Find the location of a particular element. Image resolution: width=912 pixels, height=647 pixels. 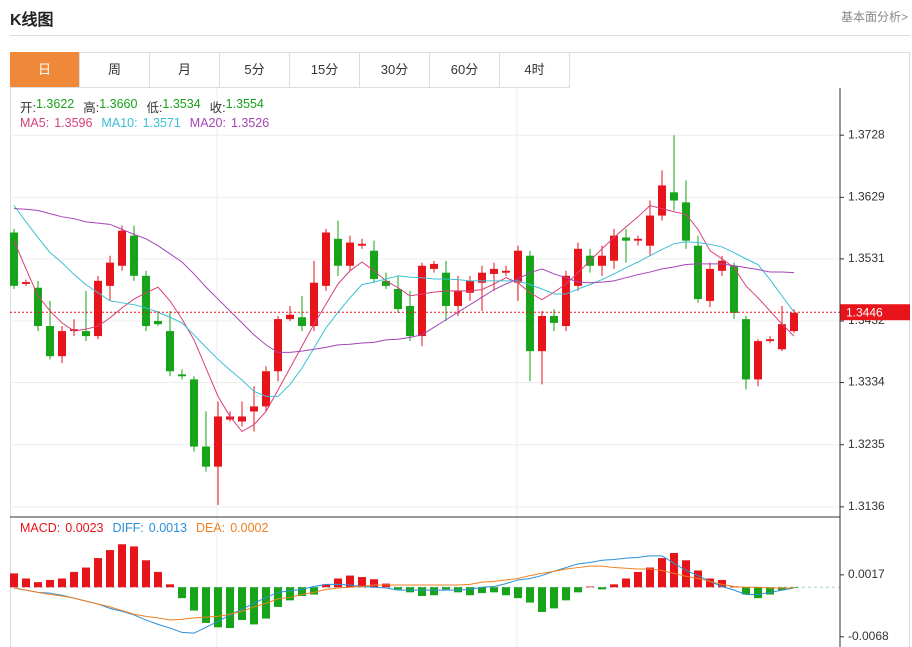

period-tab: 5分 is located at coordinates (255, 70).